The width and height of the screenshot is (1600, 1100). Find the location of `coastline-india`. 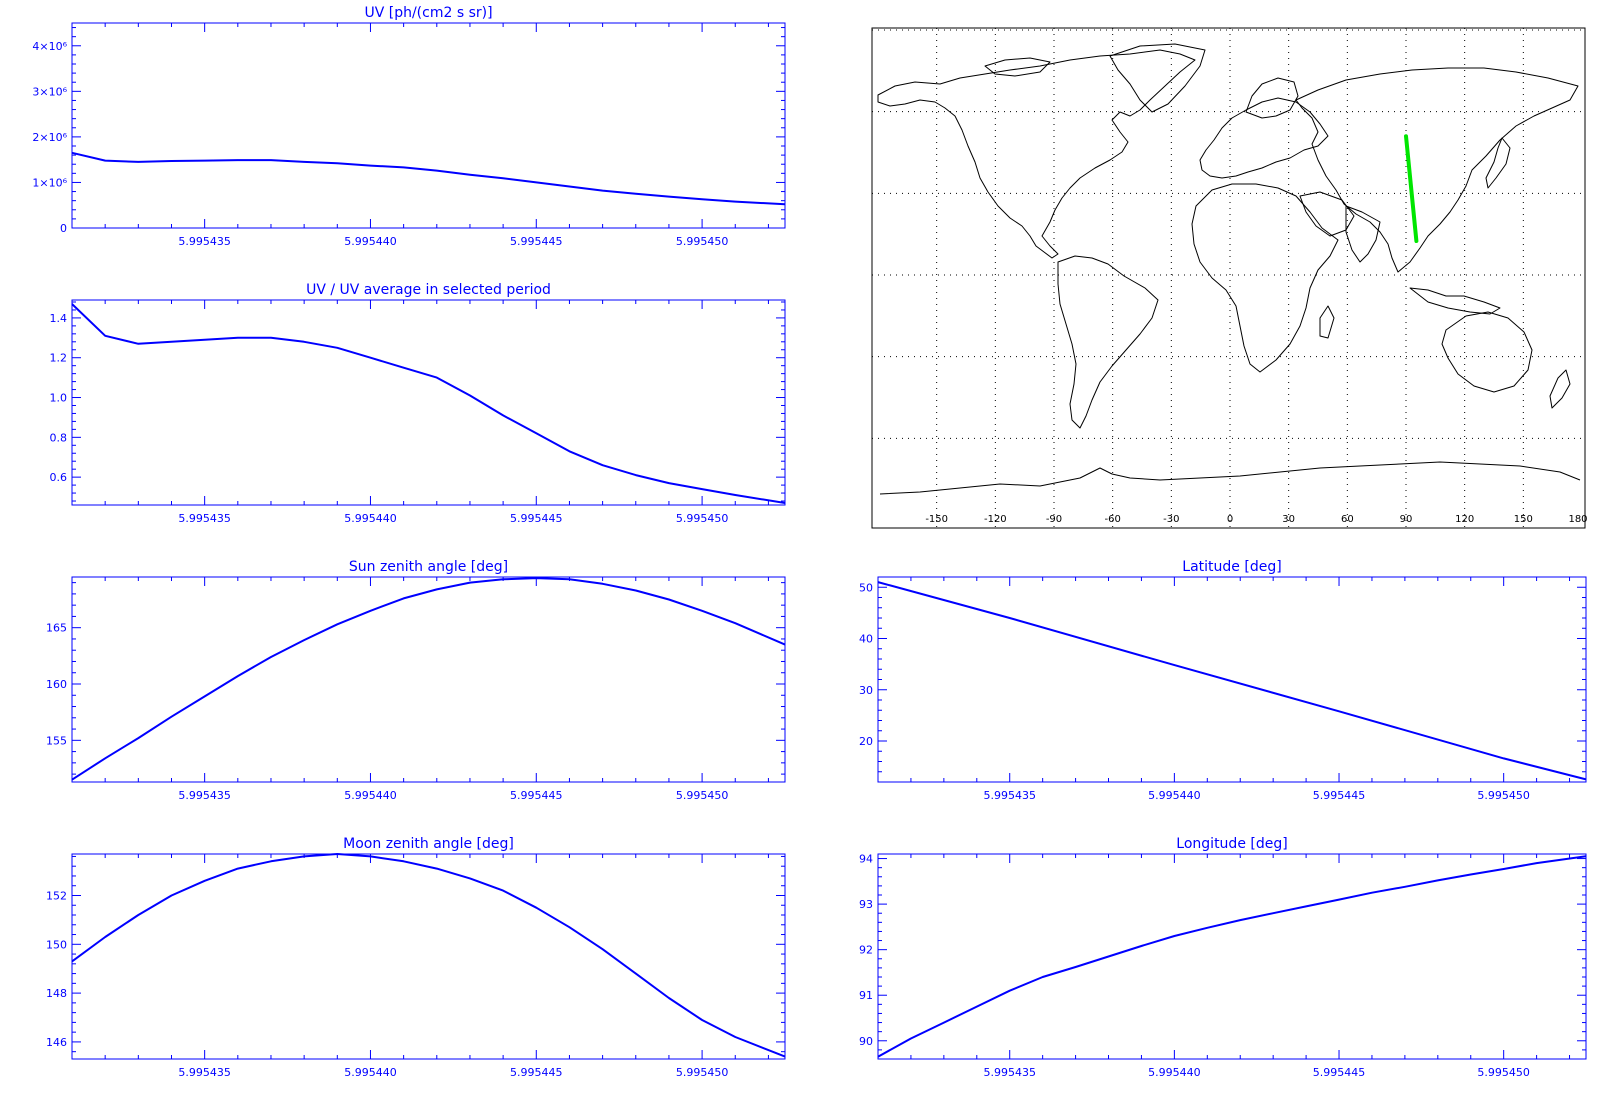

coastline-india is located at coordinates (1363, 234).